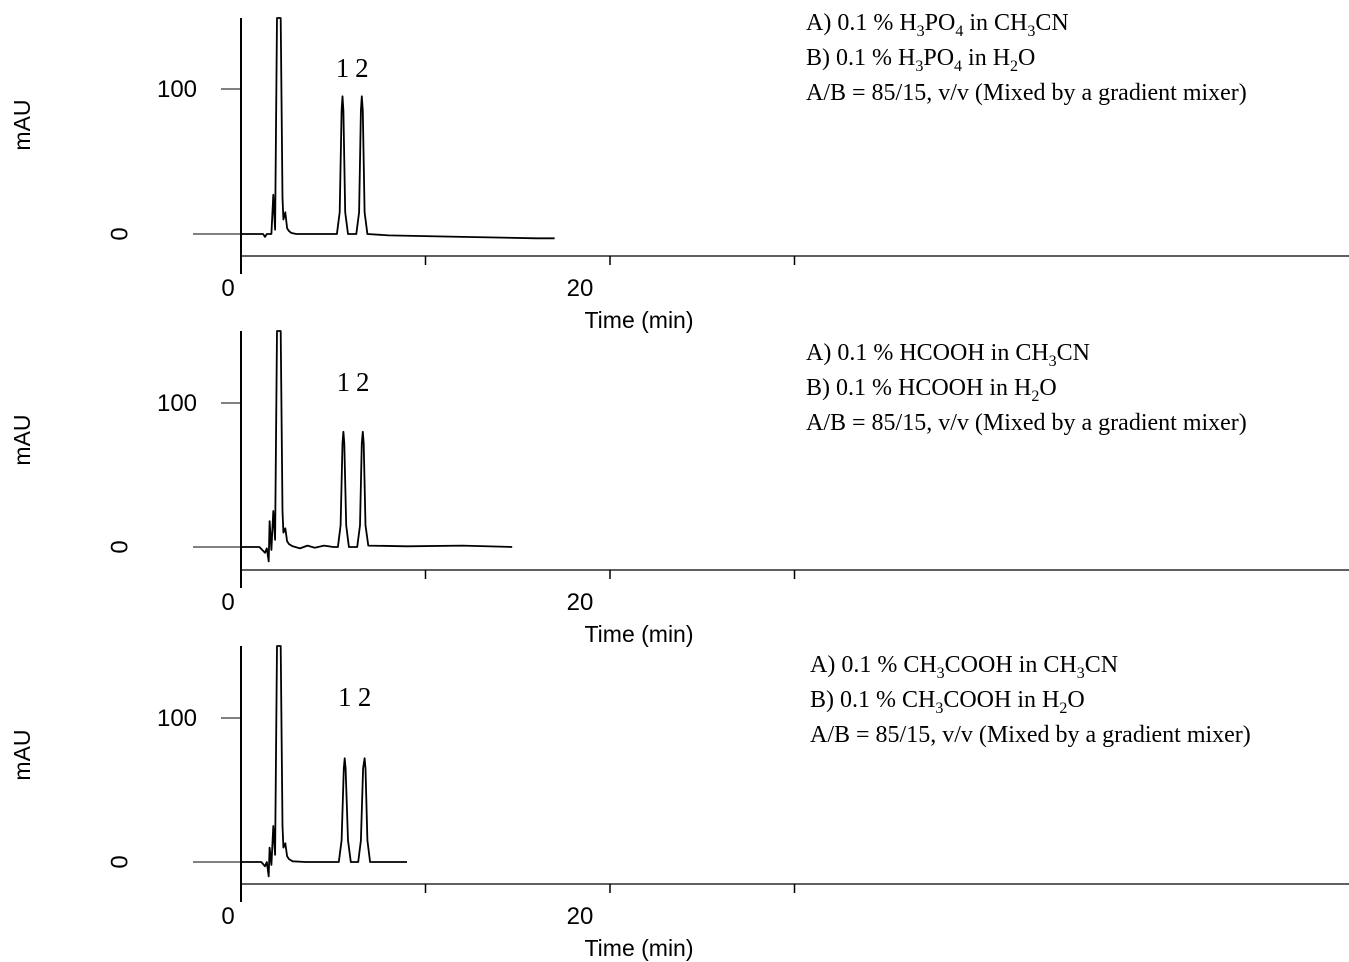  I want to click on condition-text: HCOOH in H, so click(964, 388).